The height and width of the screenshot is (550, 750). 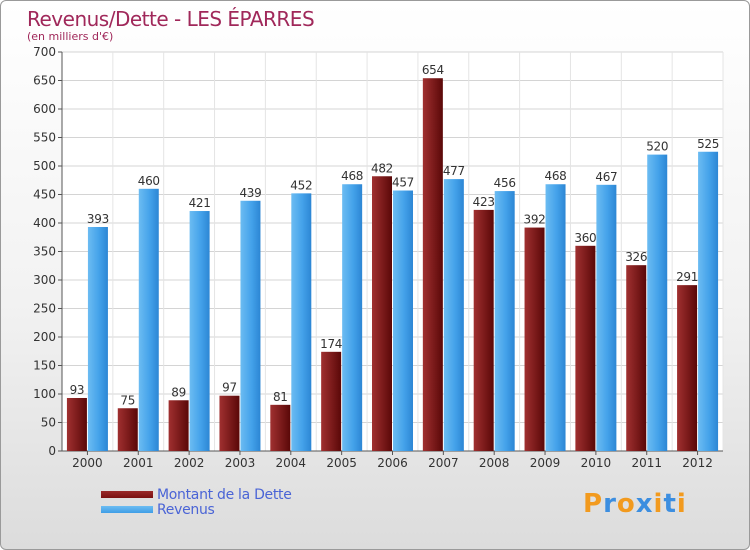 I want to click on data-label: 75, so click(x=127, y=400).